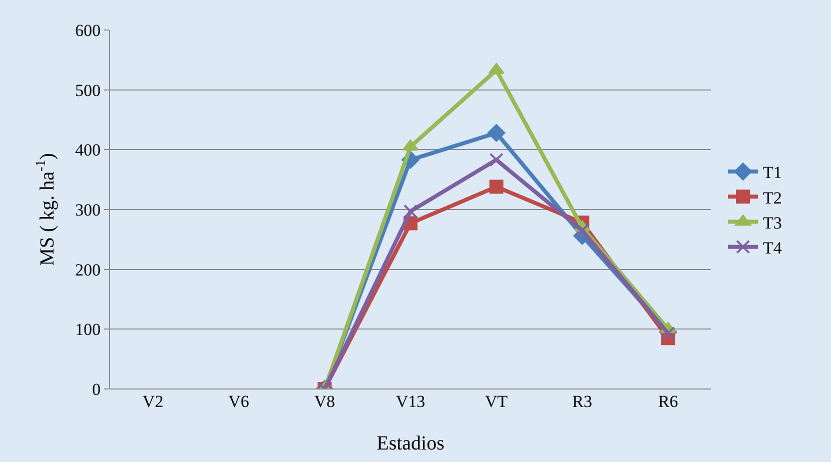  I want to click on x-tick-label: V2, so click(153, 401).